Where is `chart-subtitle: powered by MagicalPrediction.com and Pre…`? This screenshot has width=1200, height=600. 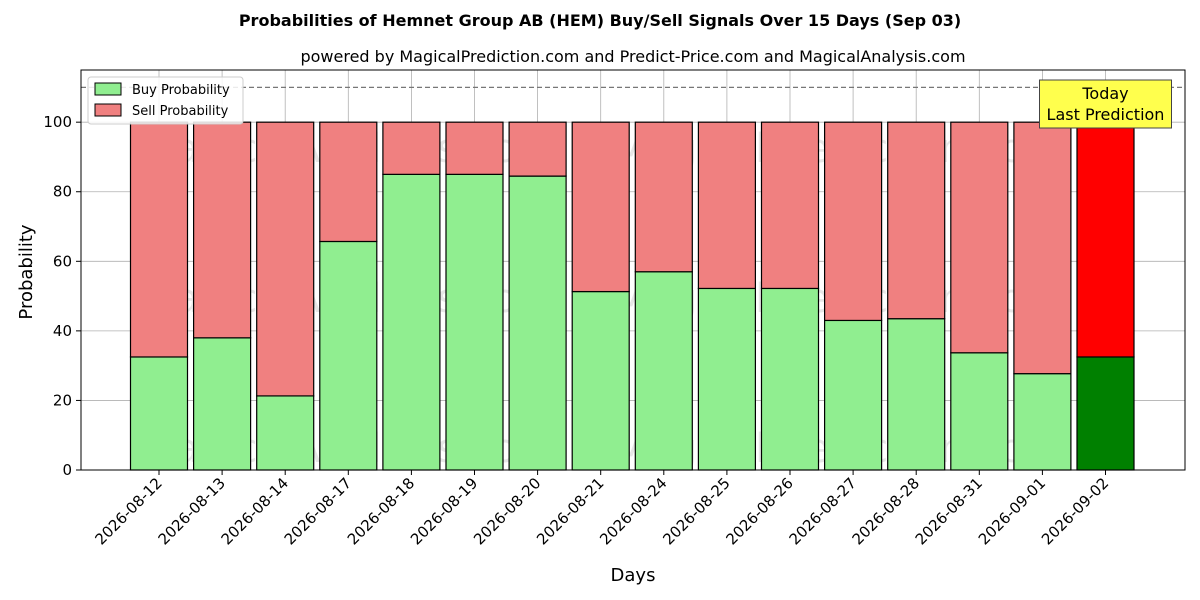 chart-subtitle: powered by MagicalPrediction.com and Pre… is located at coordinates (632, 56).